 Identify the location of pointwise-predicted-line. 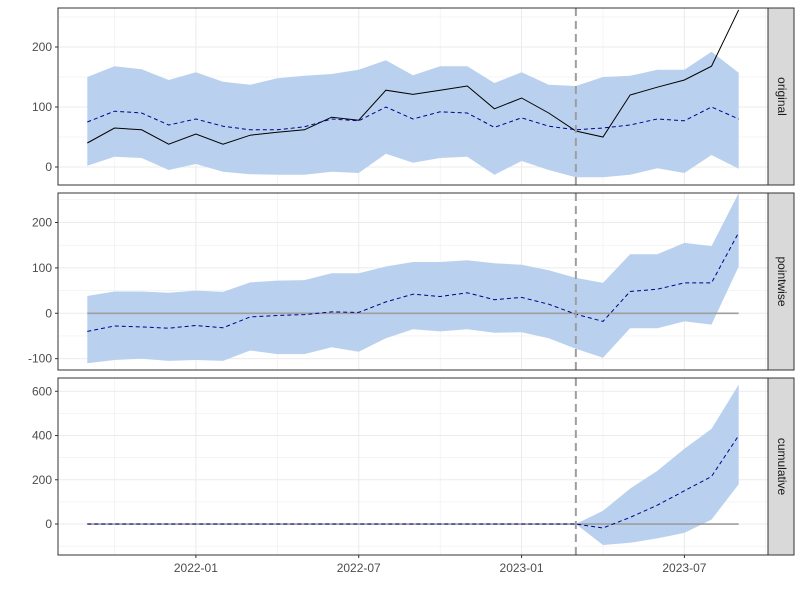
(413, 282).